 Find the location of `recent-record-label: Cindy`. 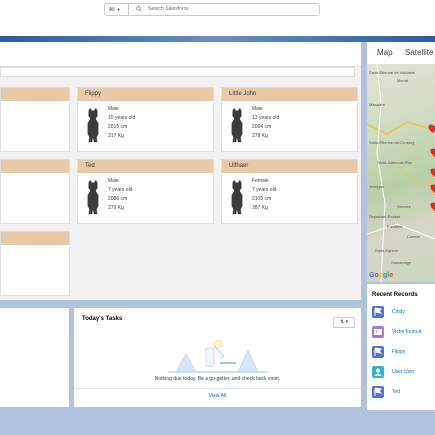

recent-record-label: Cindy is located at coordinates (398, 312).